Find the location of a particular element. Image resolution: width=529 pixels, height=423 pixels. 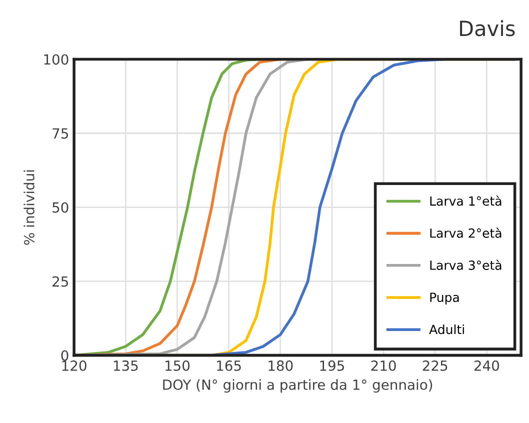

legend-label: Pupa is located at coordinates (444, 298).